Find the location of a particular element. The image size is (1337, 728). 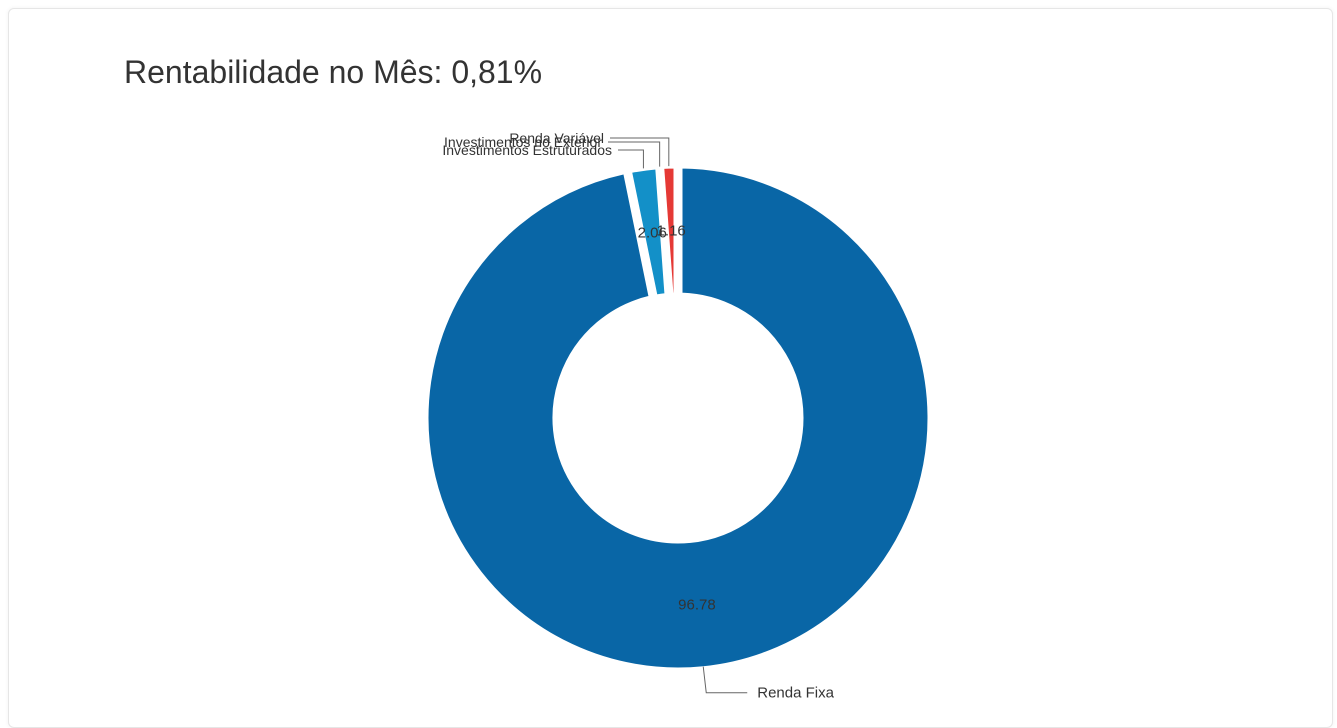

label-investimentos-no-exterior: Investimentos no Exterior is located at coordinates (523, 142).